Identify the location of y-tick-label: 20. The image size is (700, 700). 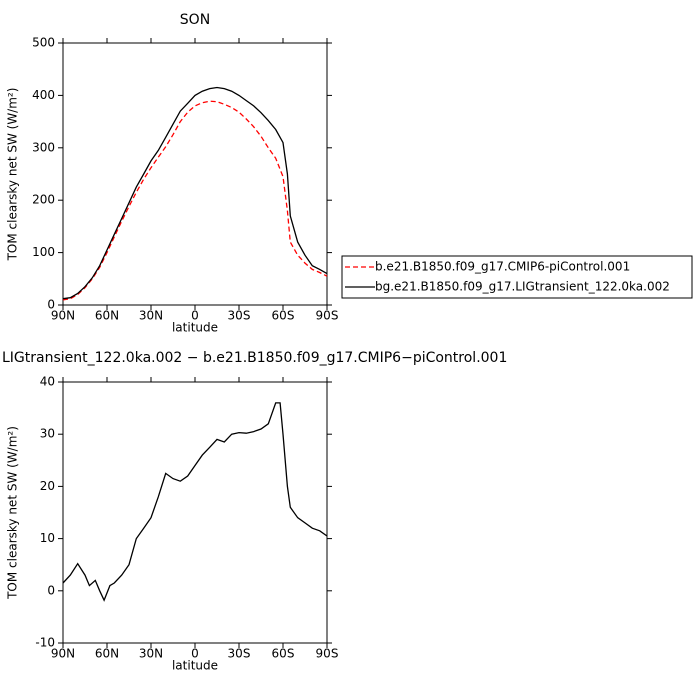
(47, 486).